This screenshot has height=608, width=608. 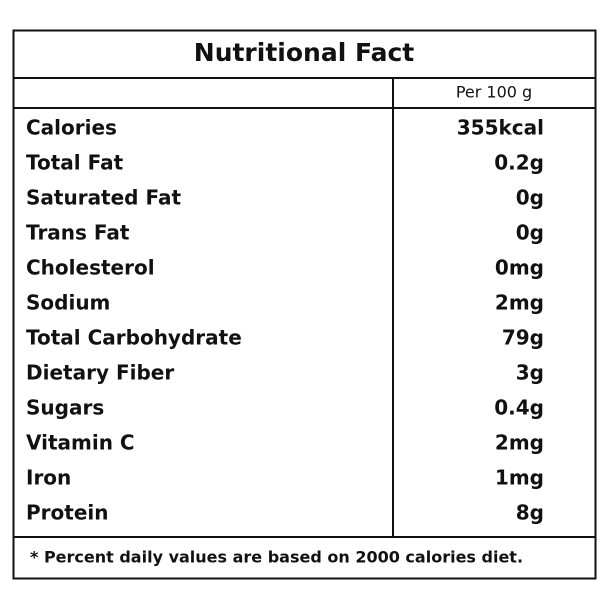 What do you see at coordinates (304, 52) in the screenshot?
I see `table-title: Nutritional Fact` at bounding box center [304, 52].